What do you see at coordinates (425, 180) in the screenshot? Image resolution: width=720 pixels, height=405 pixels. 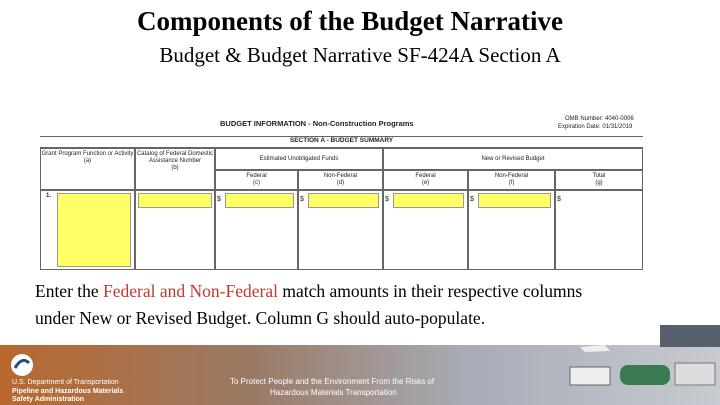 I see `col-header: Federal (e)` at bounding box center [425, 180].